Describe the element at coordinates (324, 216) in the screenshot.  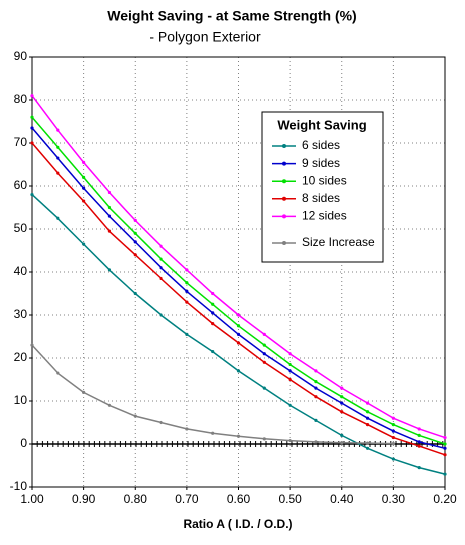
I see `legend-label: 12 sides` at that location.